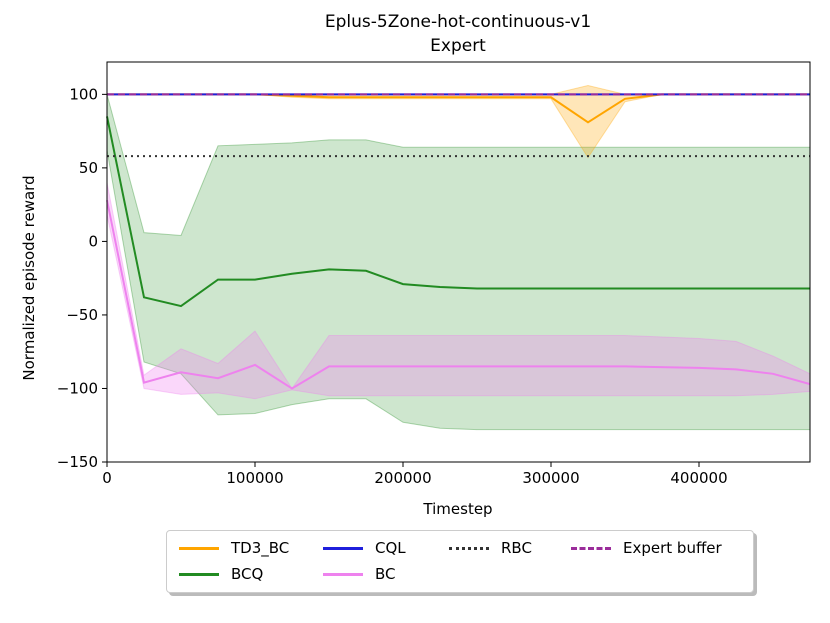 This screenshot has height=623, width=830. Describe the element at coordinates (390, 548) in the screenshot. I see `legend-label-cql: CQL` at that location.